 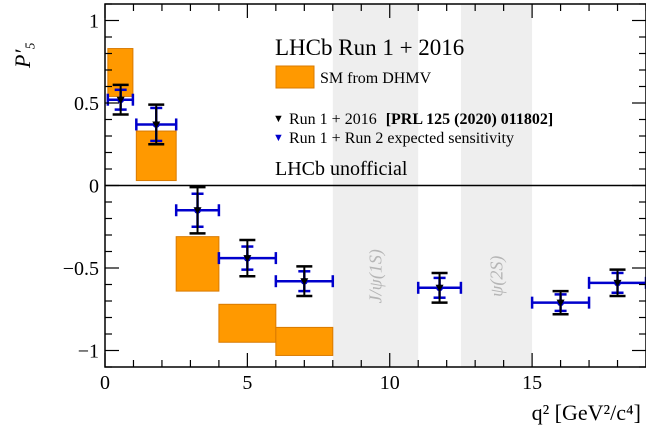 I want to click on x-tick-label: 15, so click(x=532, y=383).